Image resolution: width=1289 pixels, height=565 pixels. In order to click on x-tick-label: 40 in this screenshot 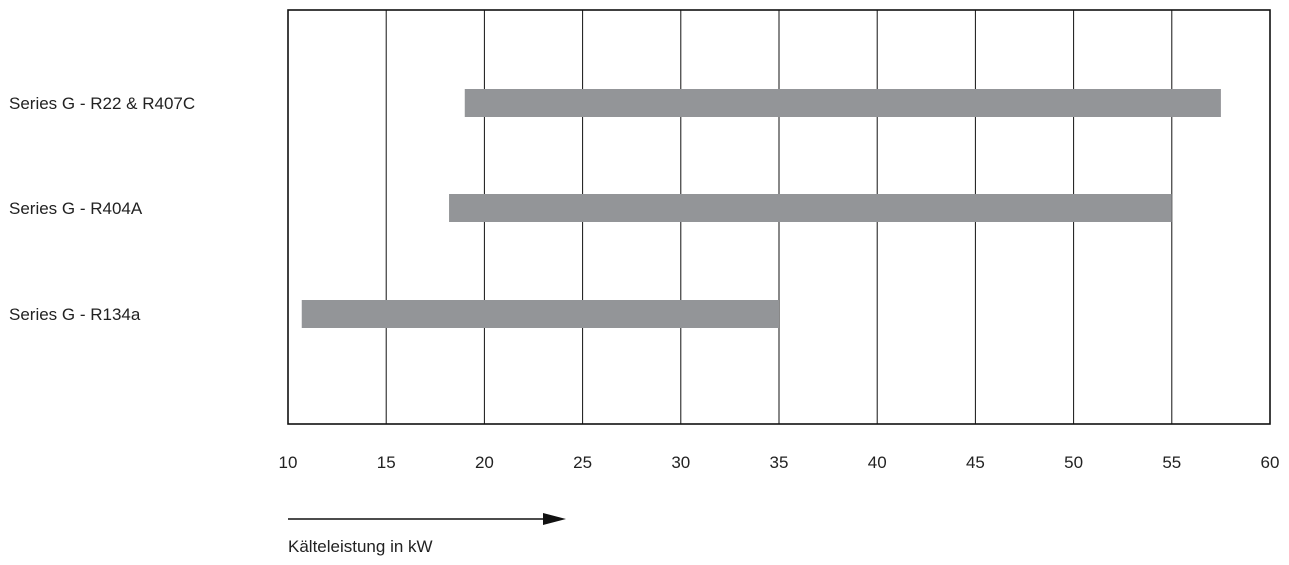, I will do `click(877, 462)`.